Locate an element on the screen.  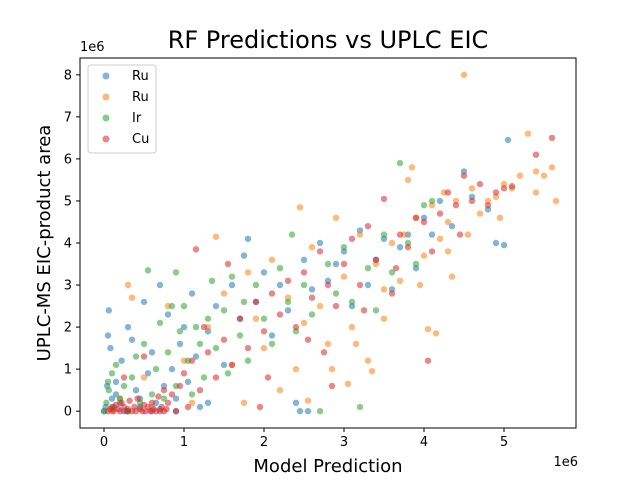
legend-entry-ir: Ir is located at coordinates (122, 118).